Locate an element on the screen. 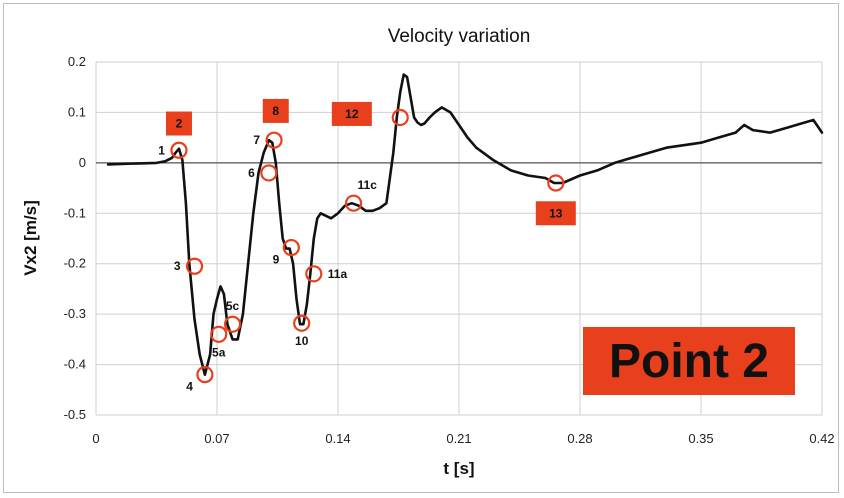 The height and width of the screenshot is (498, 844). x-tick-label: 0 is located at coordinates (95, 438).